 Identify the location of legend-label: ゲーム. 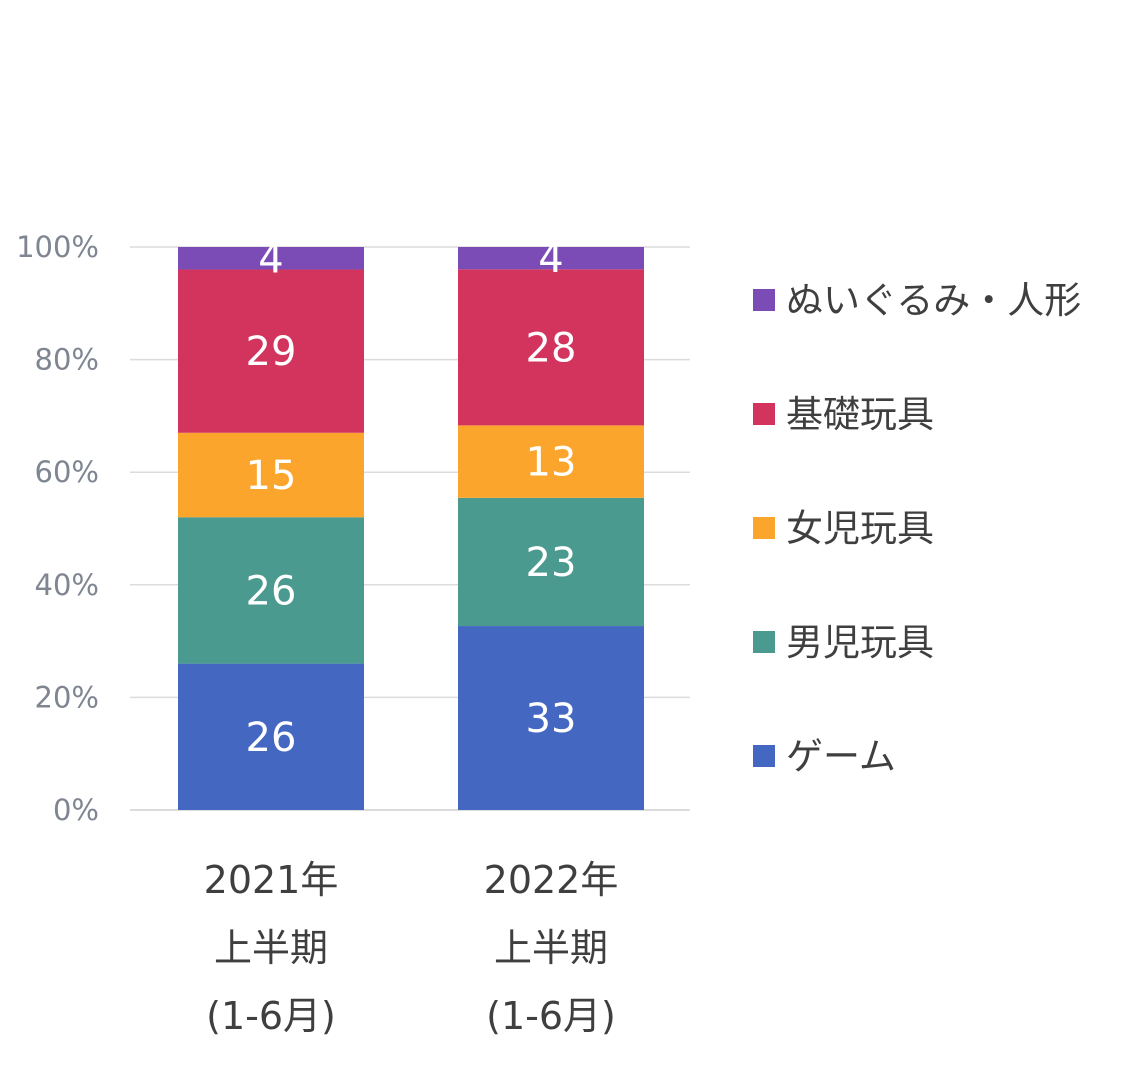
(841, 756).